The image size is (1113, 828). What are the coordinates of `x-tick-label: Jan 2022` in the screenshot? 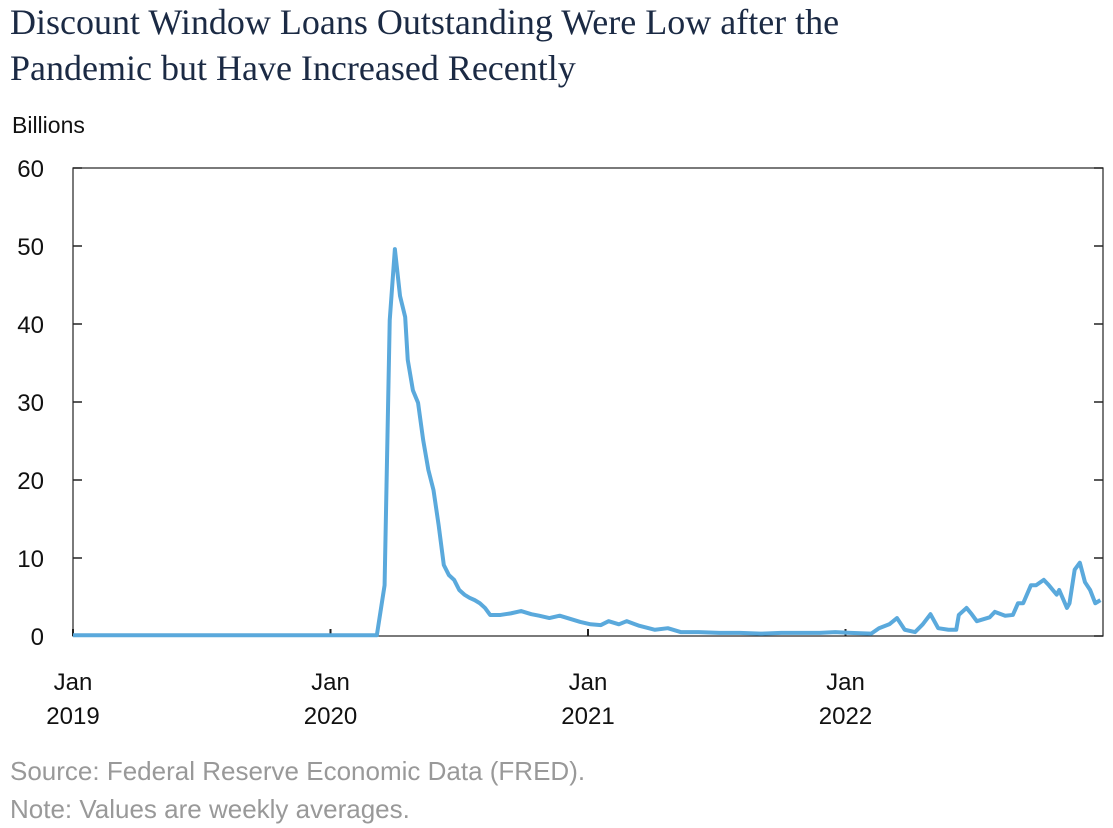 It's located at (845, 699).